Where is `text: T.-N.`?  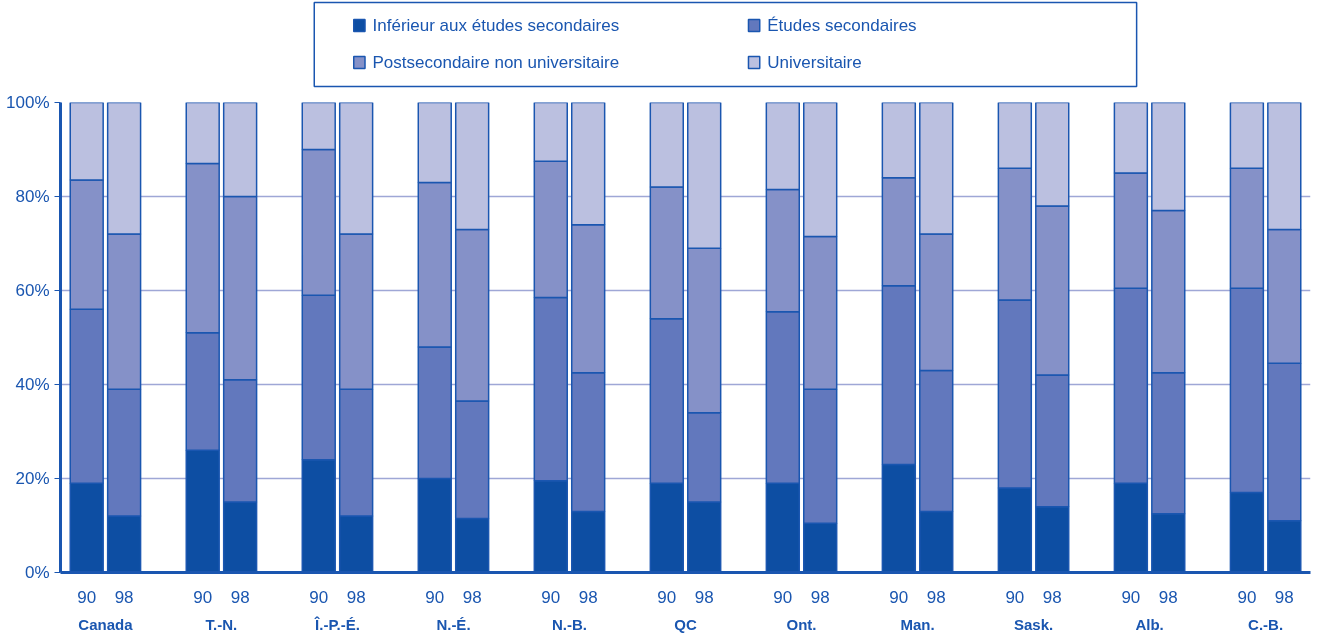 text: T.-N. is located at coordinates (221, 624).